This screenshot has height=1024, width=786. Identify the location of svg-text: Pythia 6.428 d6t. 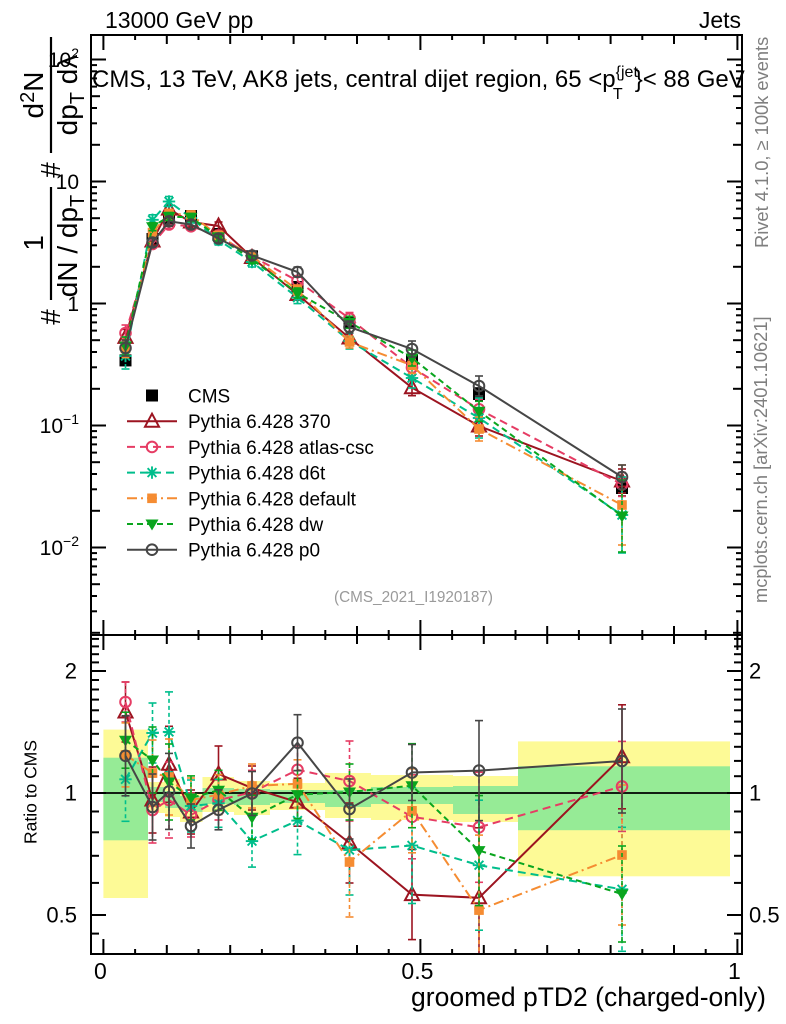
(257, 474).